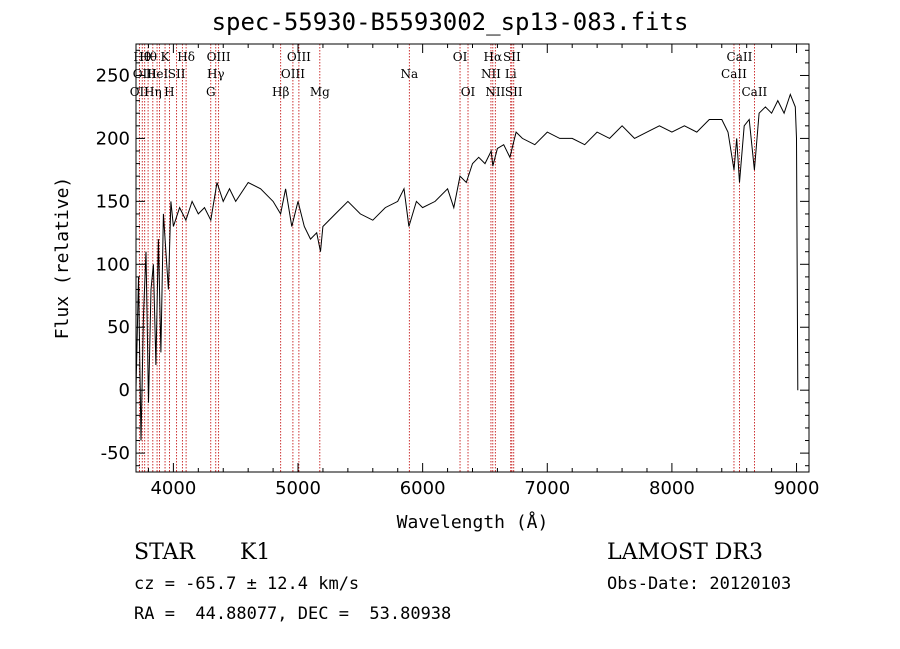 This screenshot has height=649, width=900. Describe the element at coordinates (491, 74) in the screenshot. I see `line-label-22: NII` at that location.